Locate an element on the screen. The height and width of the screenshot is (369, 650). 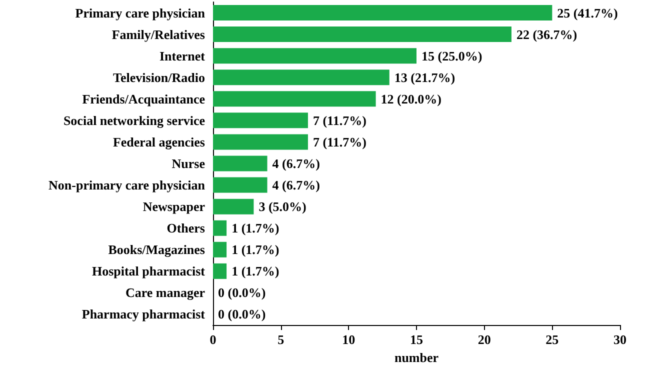
y-tick-label: Others is located at coordinates (185, 228).